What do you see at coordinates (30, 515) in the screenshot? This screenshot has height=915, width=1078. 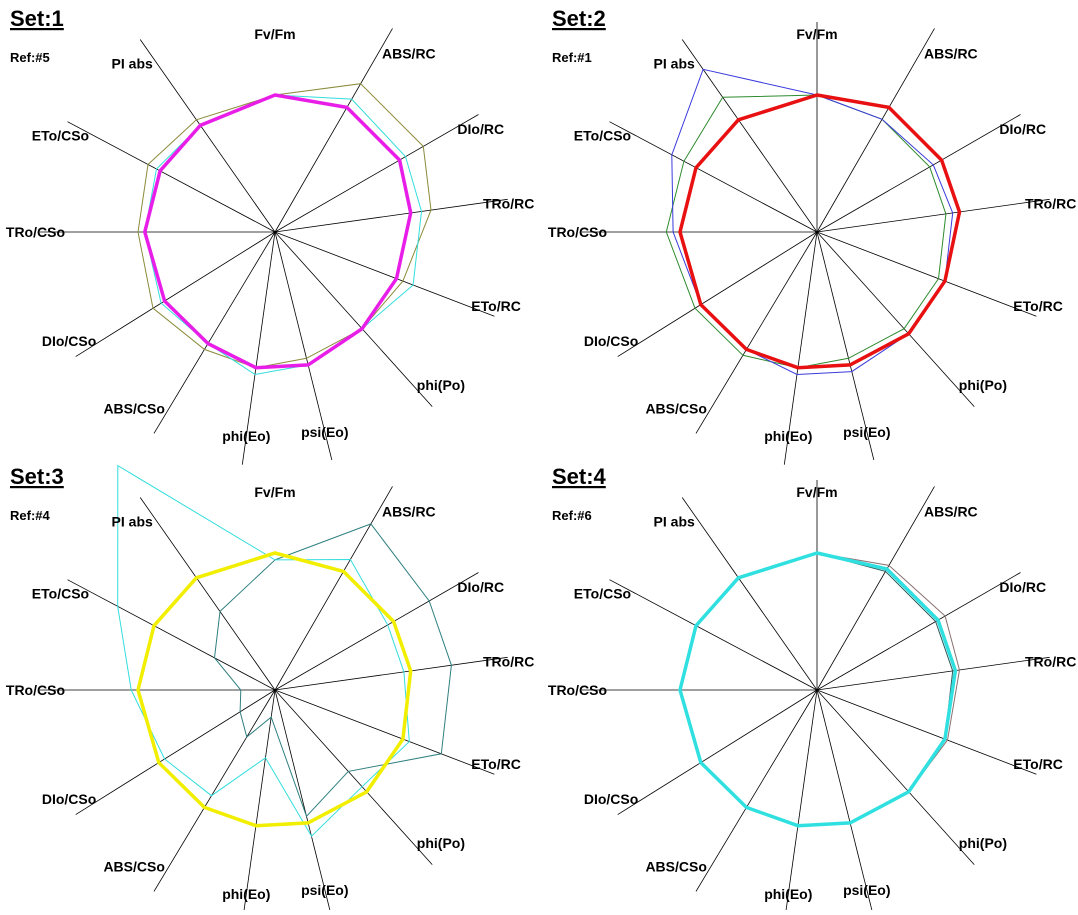 I see `ref-label: Ref:#4` at bounding box center [30, 515].